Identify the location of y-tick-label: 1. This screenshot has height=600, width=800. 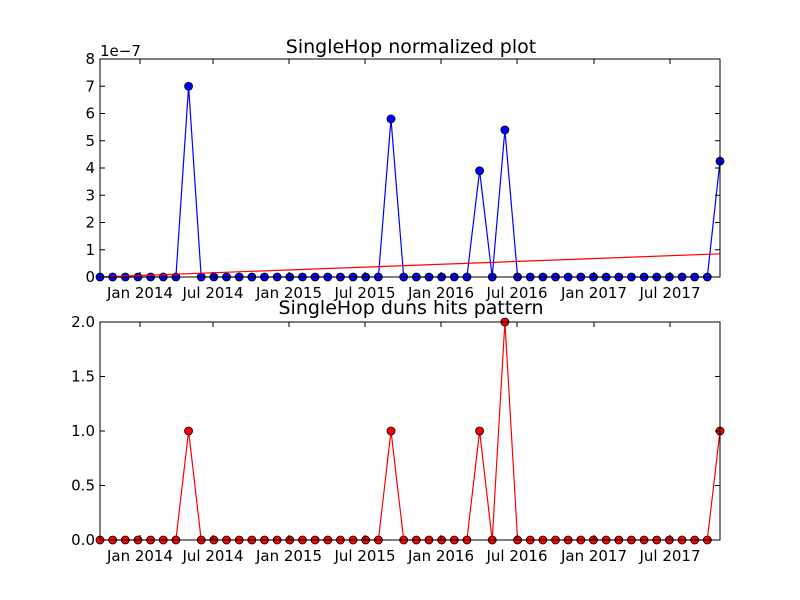
(90, 250).